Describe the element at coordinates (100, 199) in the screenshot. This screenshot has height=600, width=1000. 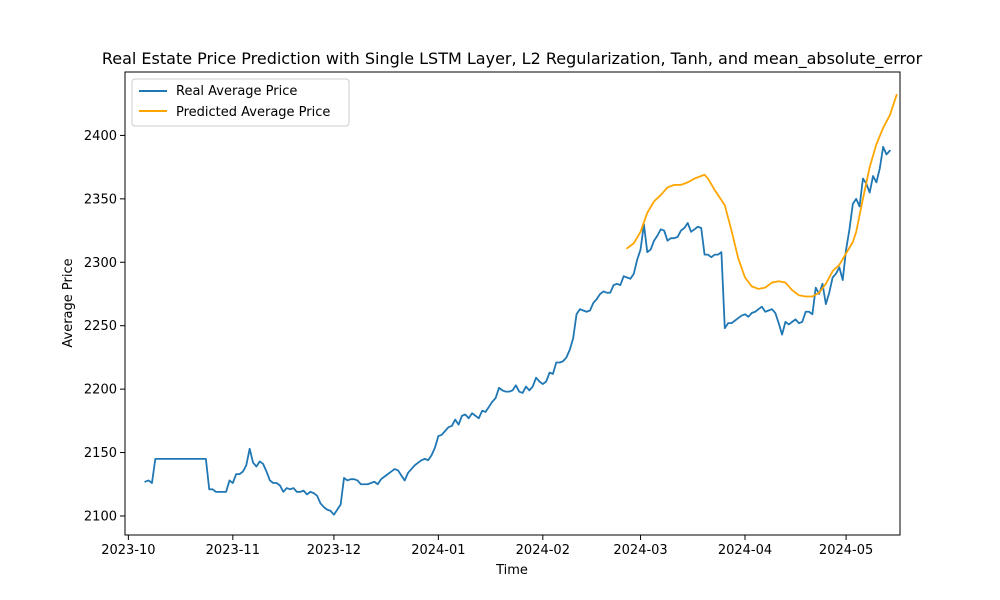
I see `y-tick-label: 2350` at that location.